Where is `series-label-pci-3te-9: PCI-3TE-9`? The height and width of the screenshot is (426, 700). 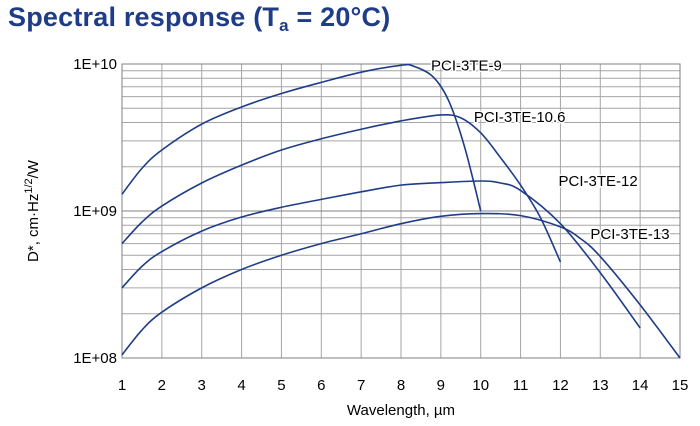
series-label-pci-3te-9: PCI-3TE-9 is located at coordinates (466, 65).